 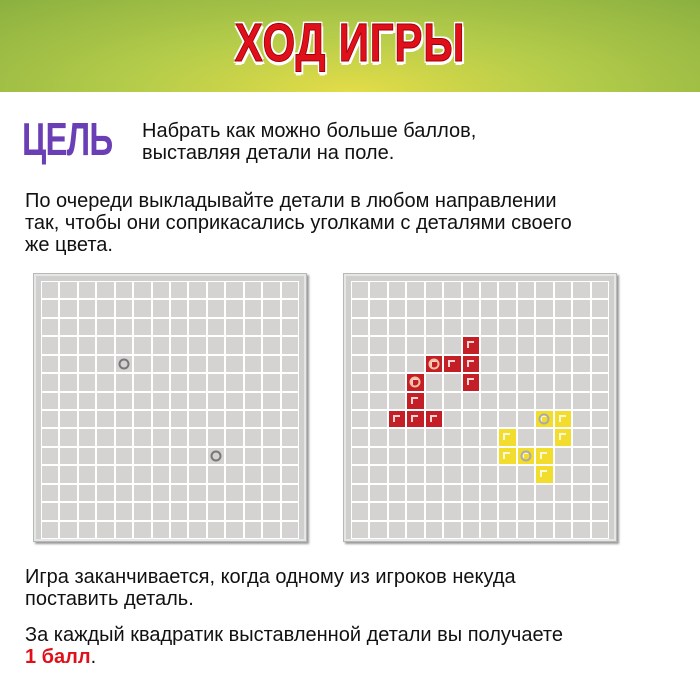 What do you see at coordinates (67, 139) in the screenshot?
I see `goal-label: ЦЕЛЬ` at bounding box center [67, 139].